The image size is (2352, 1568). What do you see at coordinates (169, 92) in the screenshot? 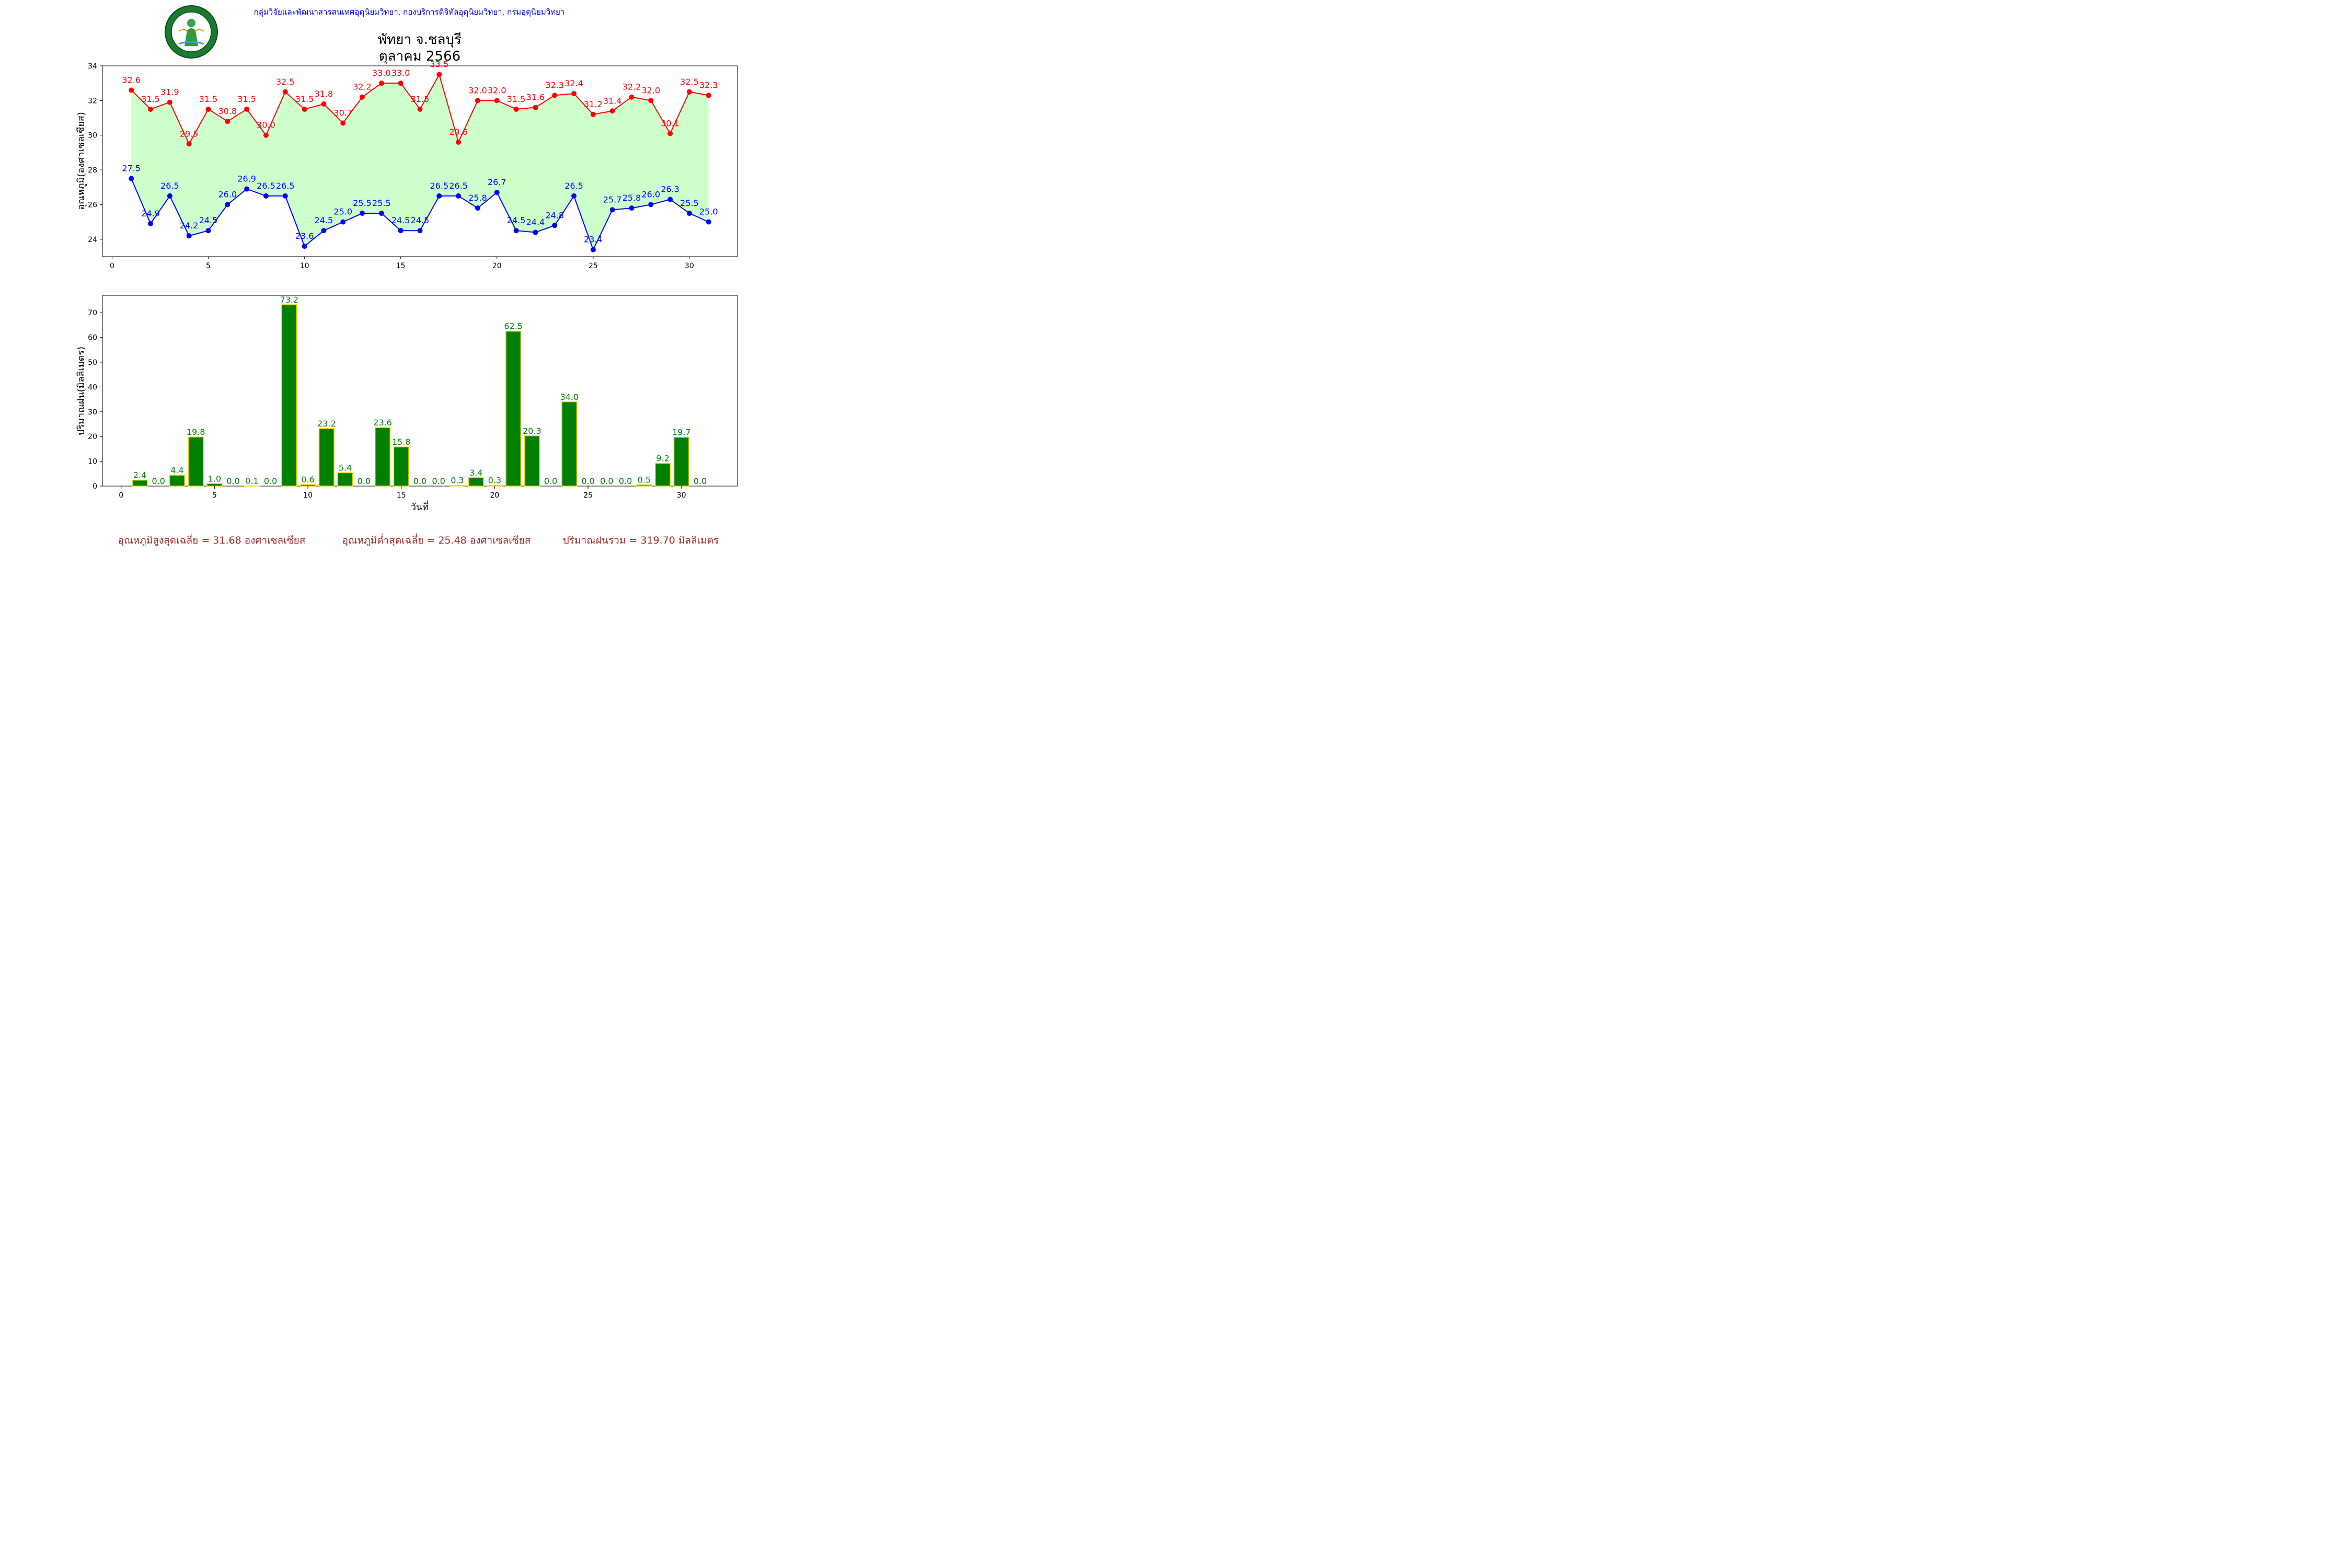
I see `temperature-max-data-label: 31.9` at bounding box center [169, 92].